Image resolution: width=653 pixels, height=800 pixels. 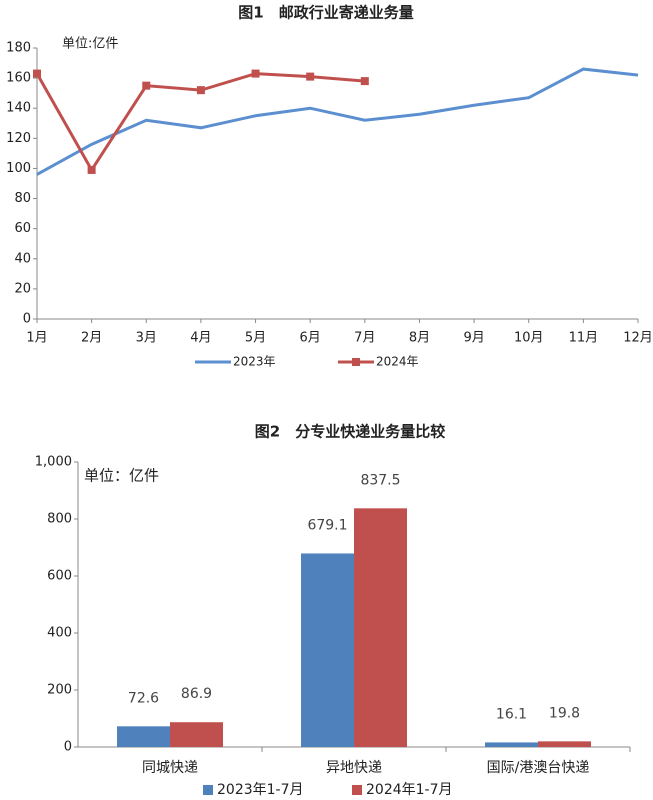 What do you see at coordinates (18, 138) in the screenshot?
I see `y-tick-label: 120` at bounding box center [18, 138].